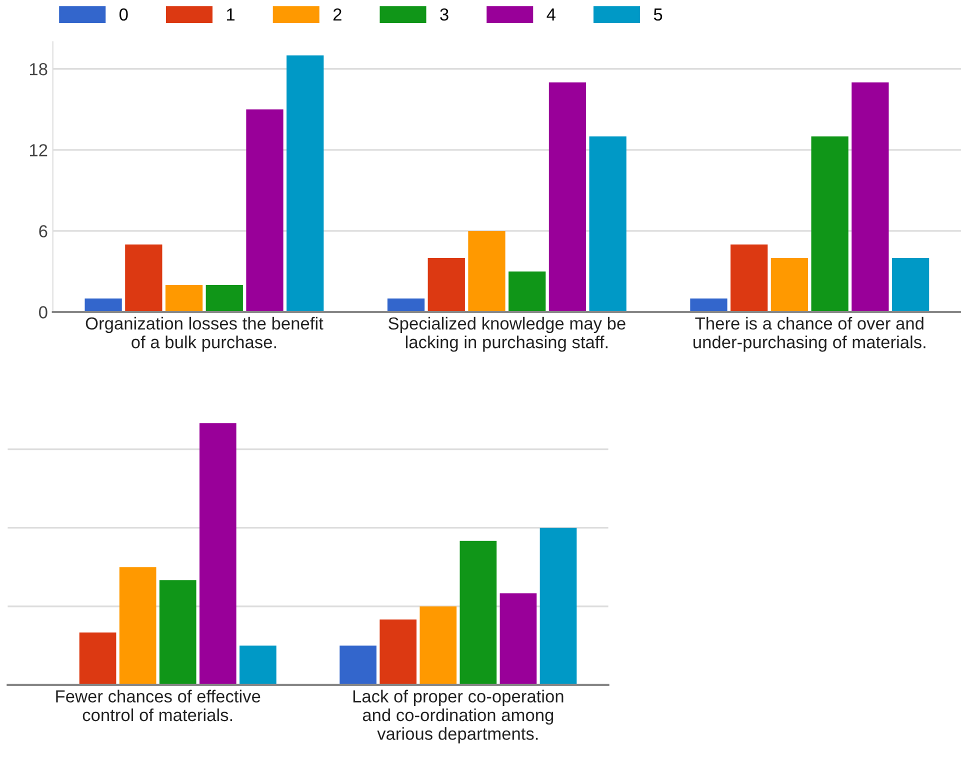 This screenshot has height=761, width=961. Describe the element at coordinates (43, 312) in the screenshot. I see `y-tick-label: 0` at that location.